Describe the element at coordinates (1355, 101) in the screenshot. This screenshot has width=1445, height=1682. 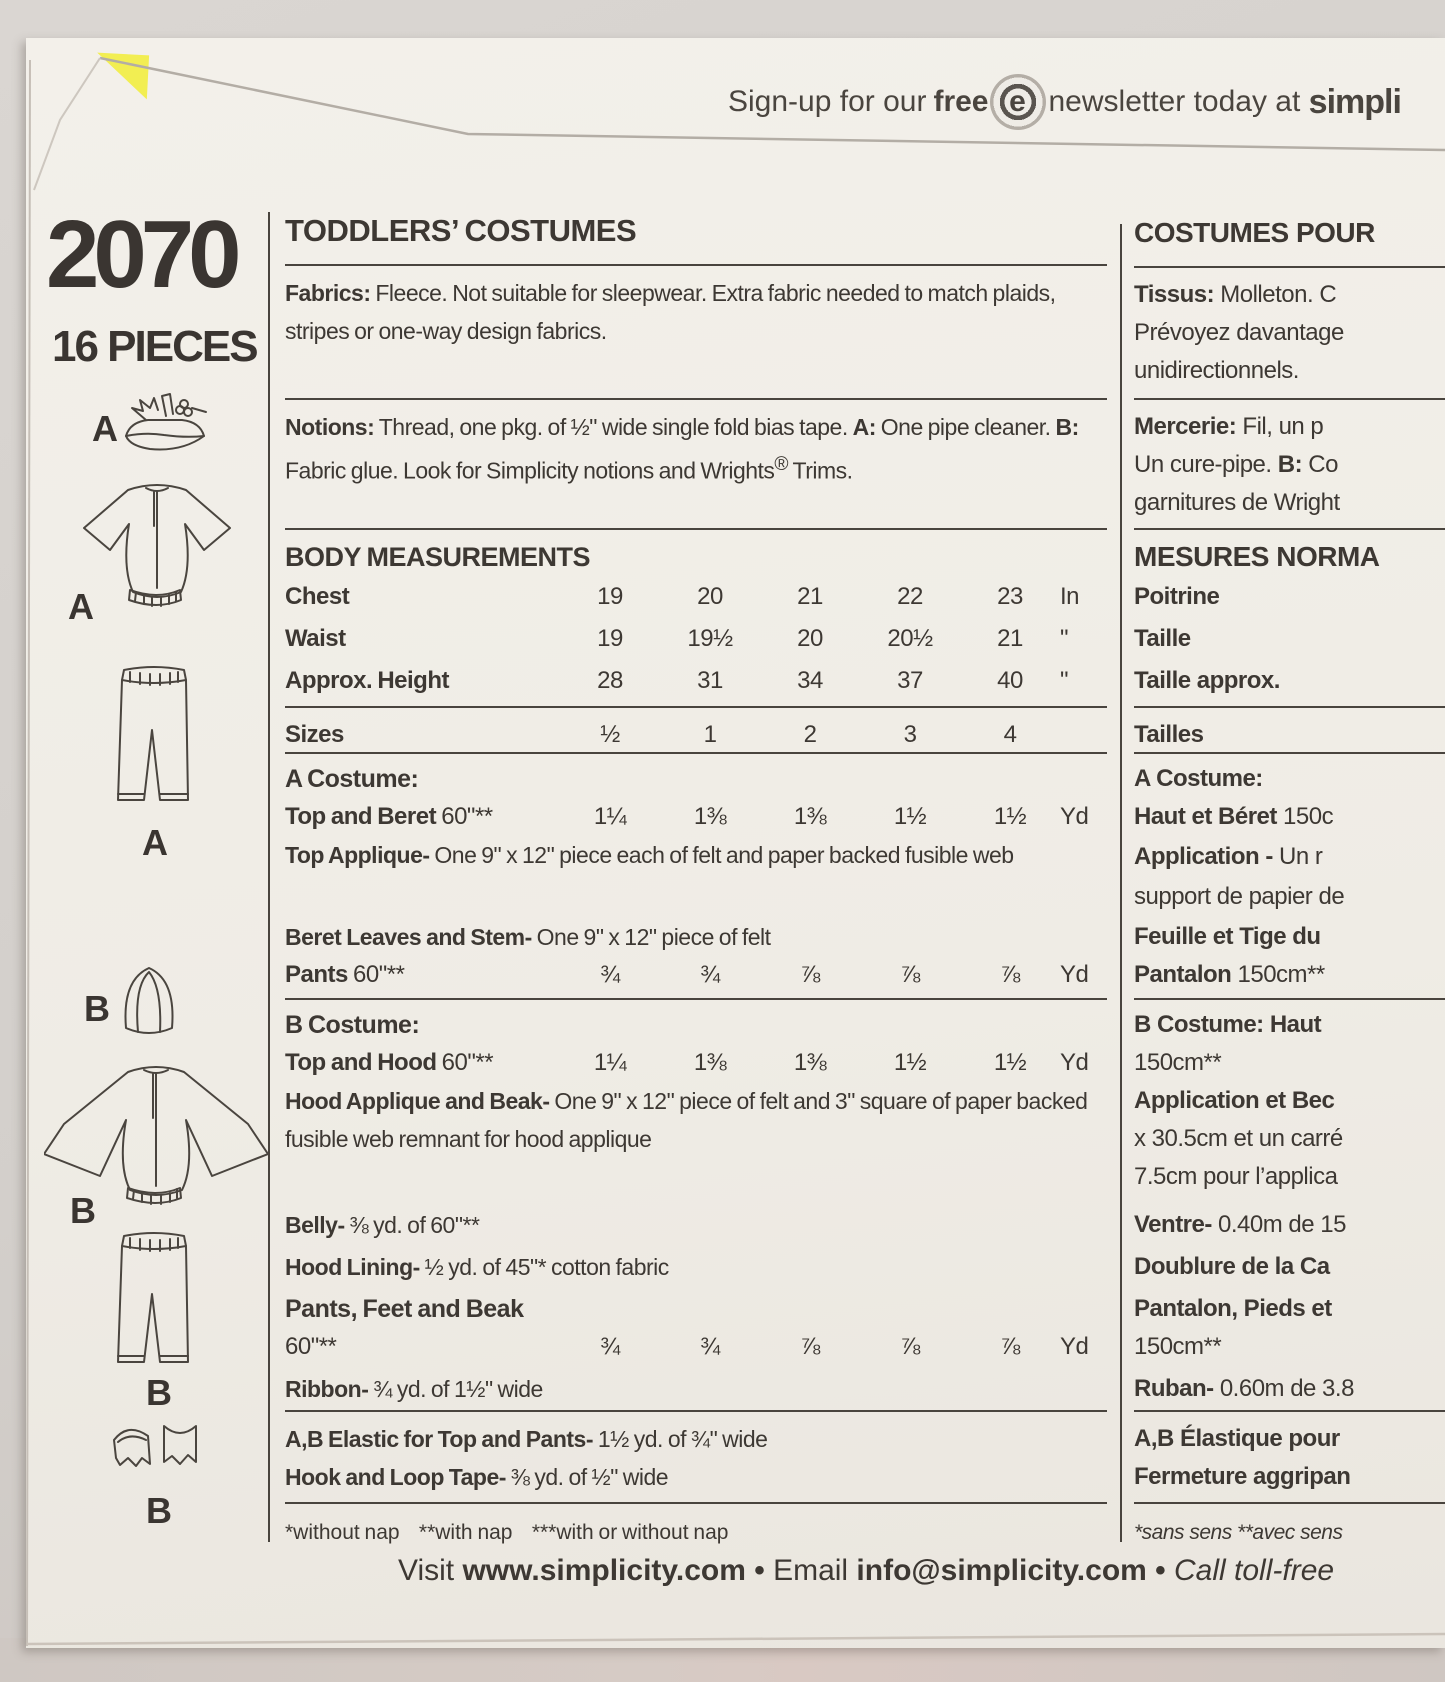
I see `simplicity-brand-logo: simpli` at that location.